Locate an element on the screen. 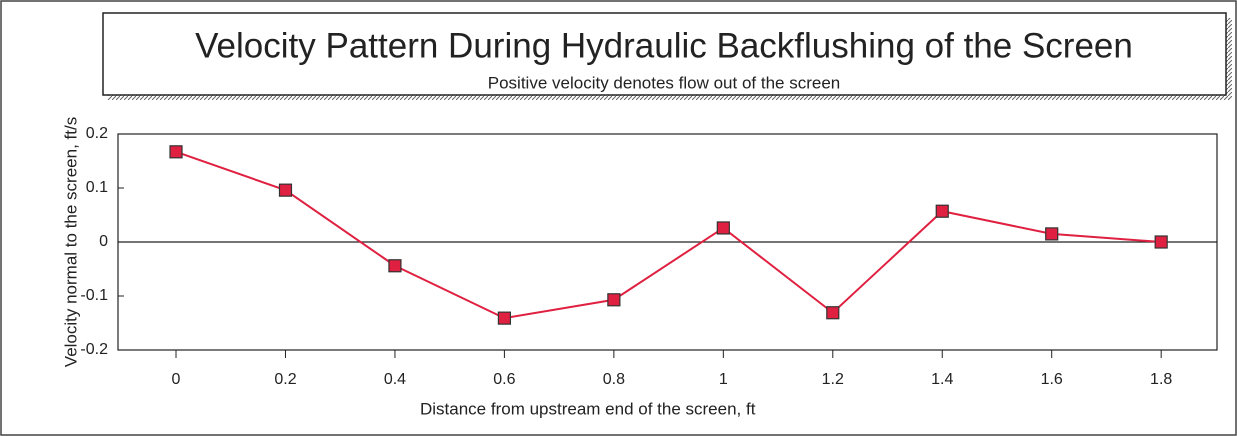 This screenshot has height=436, width=1237. y-tick-label: 0.1 is located at coordinates (97, 187).